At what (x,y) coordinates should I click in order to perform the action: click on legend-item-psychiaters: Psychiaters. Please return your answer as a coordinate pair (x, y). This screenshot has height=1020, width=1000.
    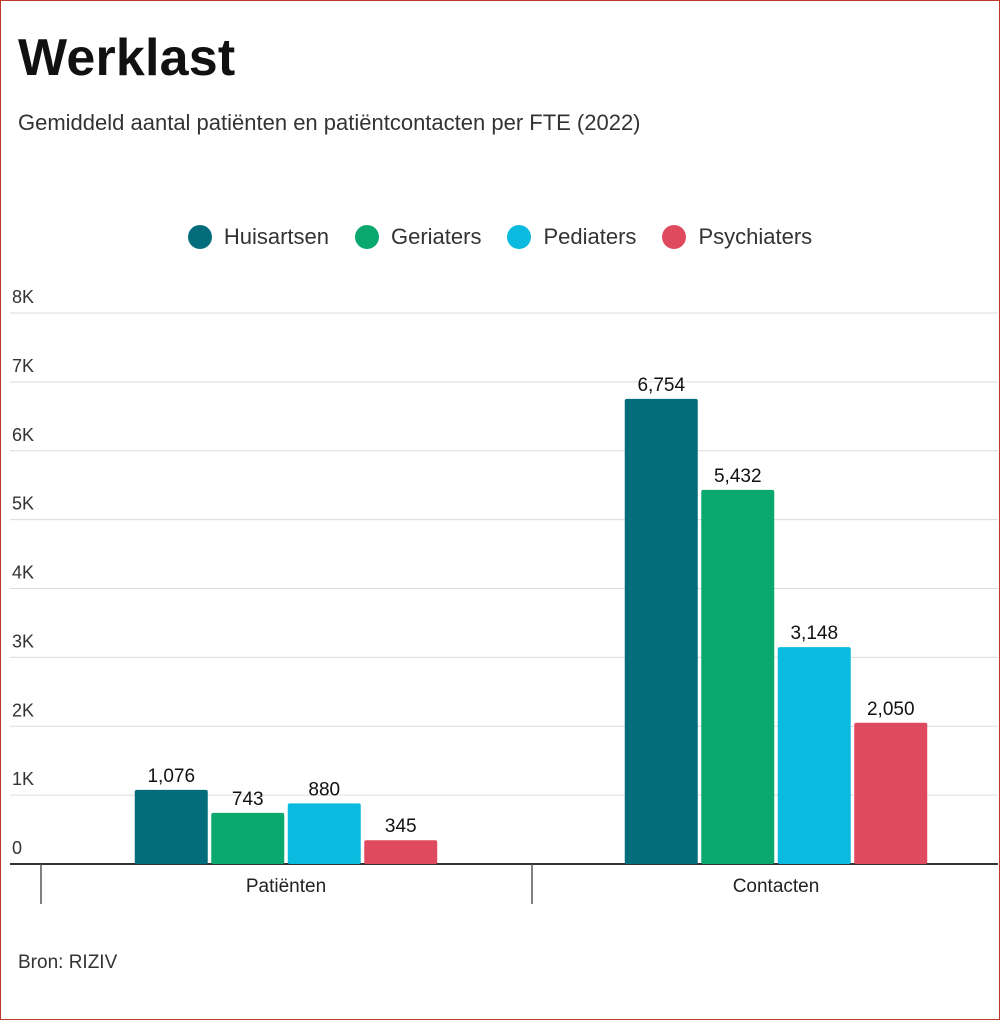
    Looking at the image, I should click on (737, 237).